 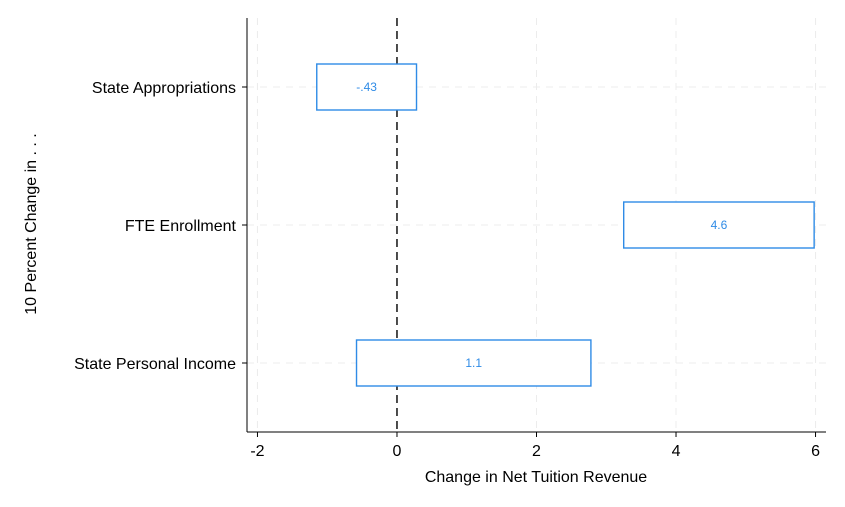 I want to click on range-box-label: -.43, so click(x=366, y=87).